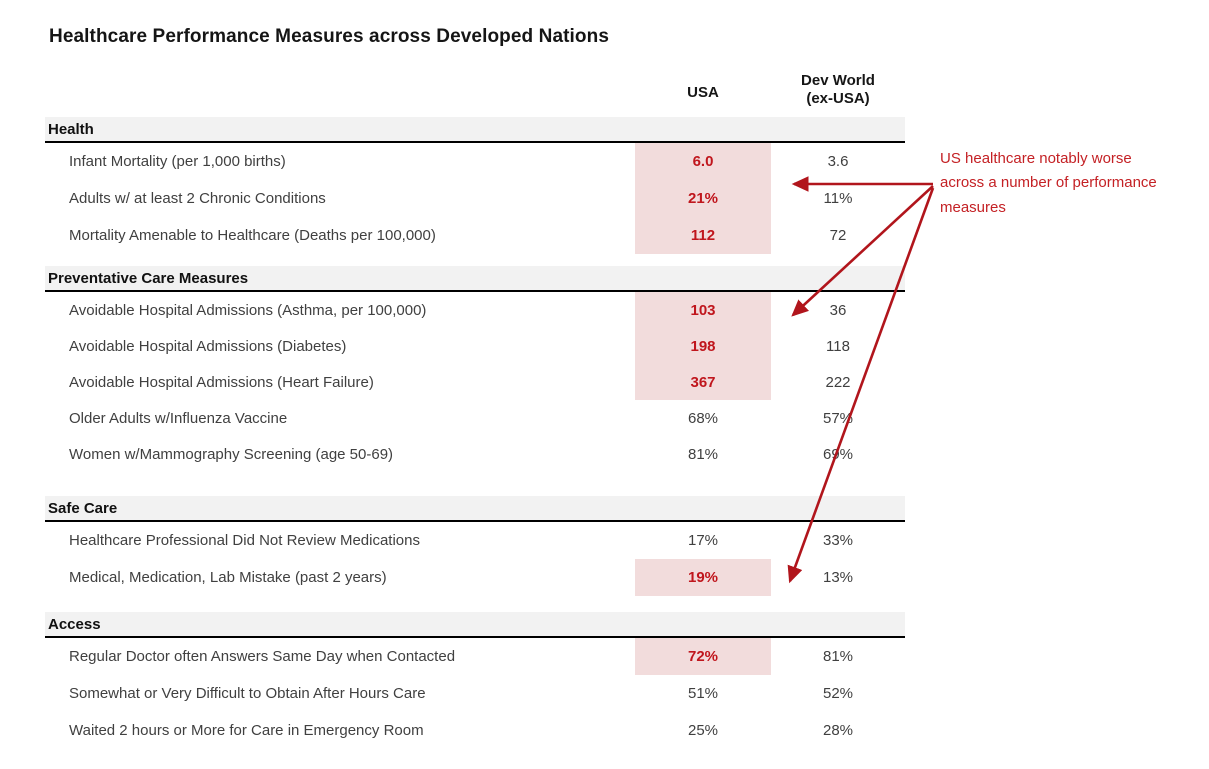 Image resolution: width=1209 pixels, height=769 pixels. What do you see at coordinates (838, 730) in the screenshot?
I see `devworld-value: 28%` at bounding box center [838, 730].